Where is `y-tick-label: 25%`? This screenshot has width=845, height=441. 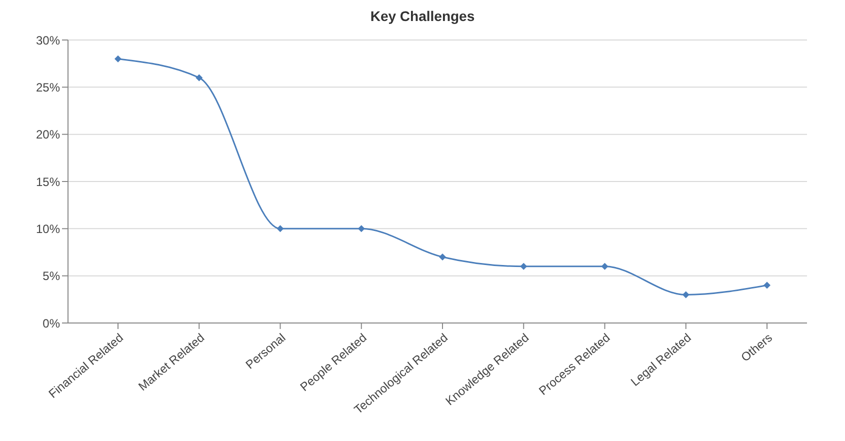
y-tick-label: 25% is located at coordinates (48, 87).